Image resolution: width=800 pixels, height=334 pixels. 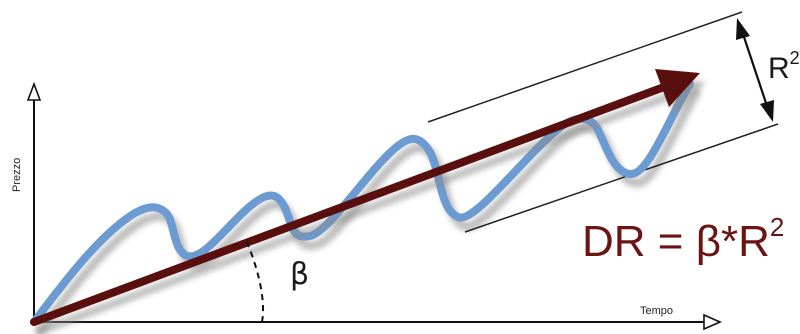 I want to click on y-axis, so click(x=34, y=201).